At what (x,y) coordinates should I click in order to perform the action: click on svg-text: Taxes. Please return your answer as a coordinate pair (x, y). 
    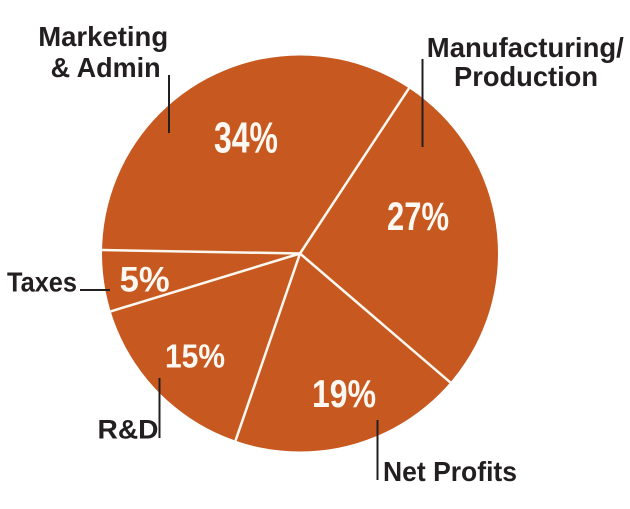
    Looking at the image, I should click on (42, 282).